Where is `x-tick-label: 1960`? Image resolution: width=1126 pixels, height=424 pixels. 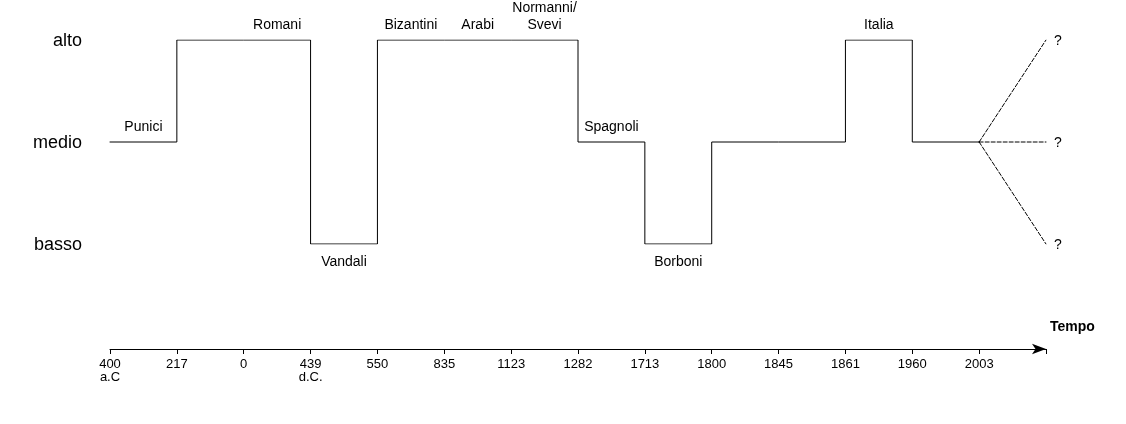 x-tick-label: 1960 is located at coordinates (912, 363).